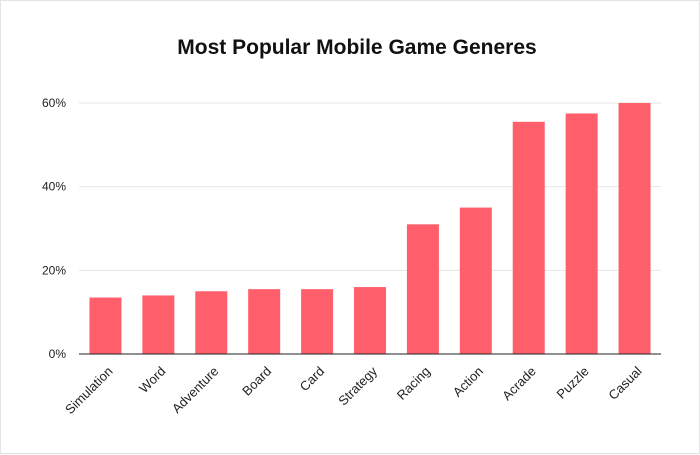 The image size is (700, 455). I want to click on x-tick-label: Casual, so click(624, 382).